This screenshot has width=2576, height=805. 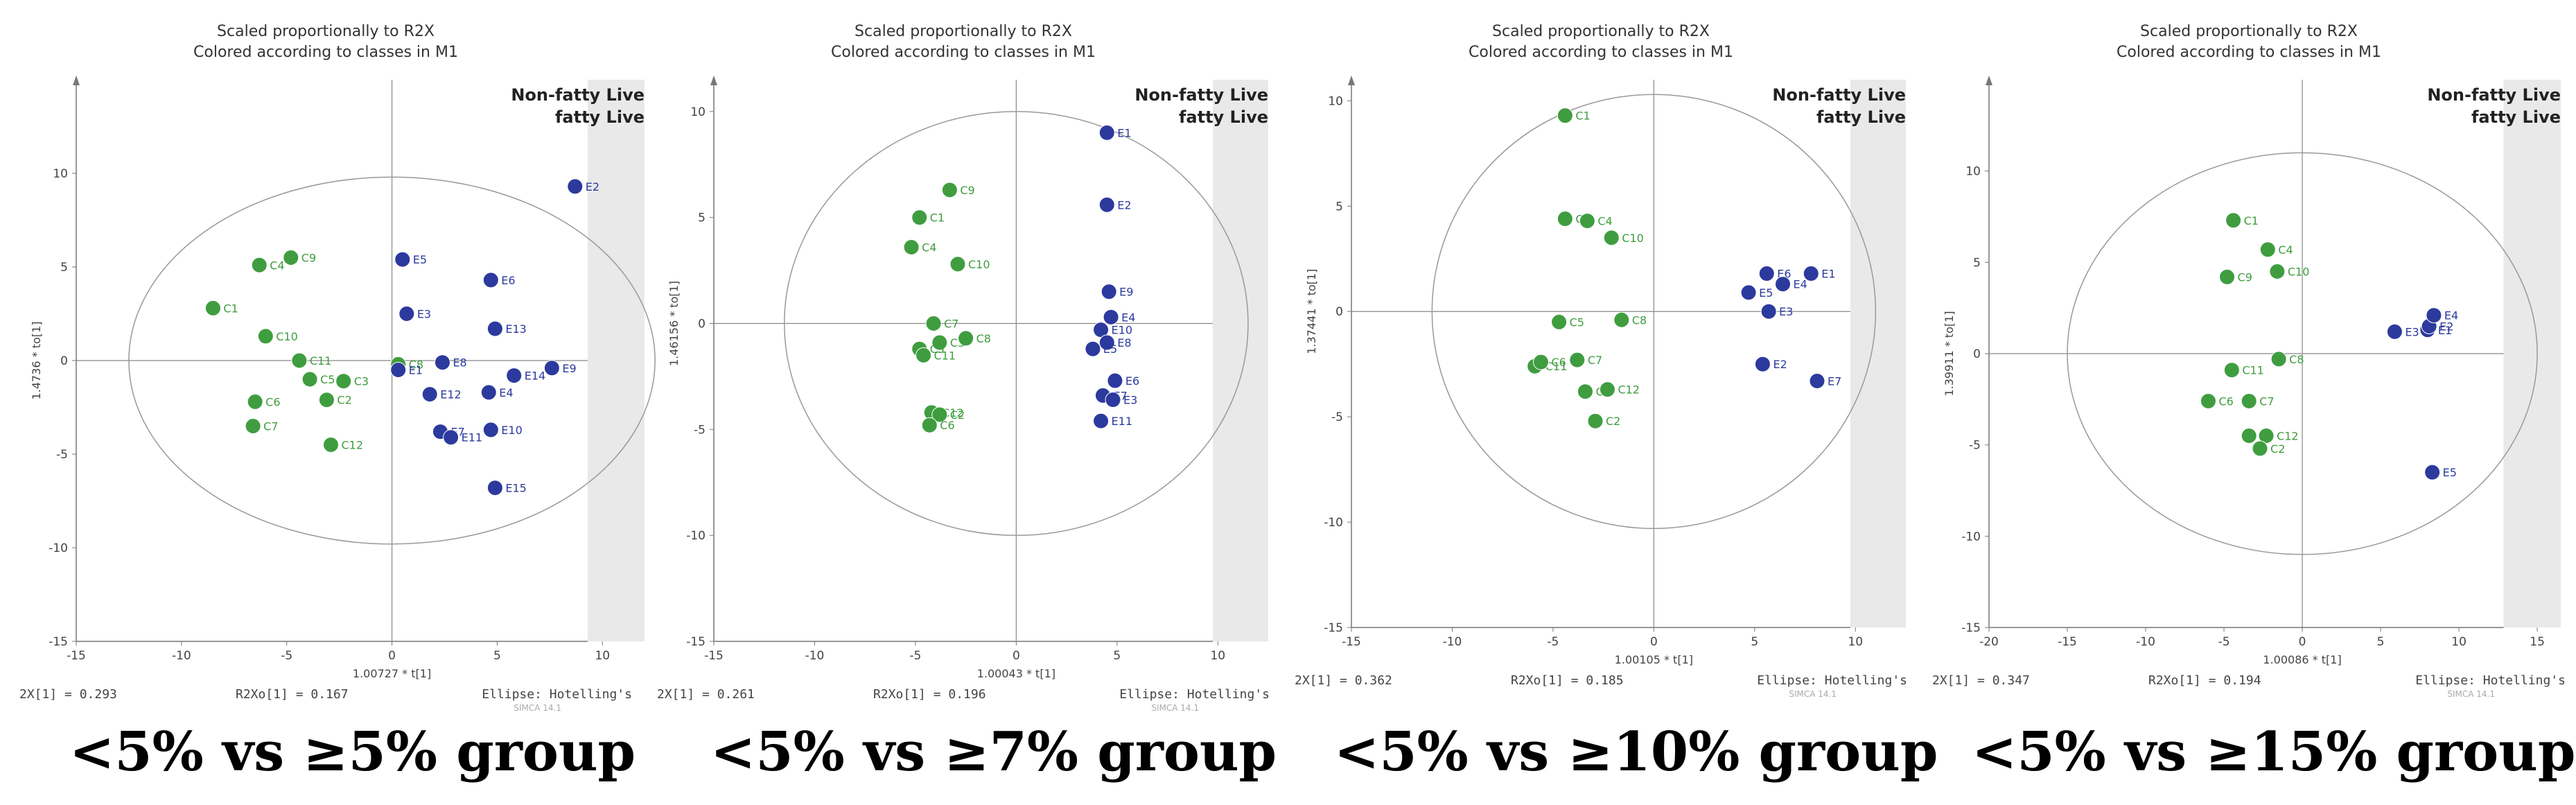 What do you see at coordinates (309, 379) in the screenshot?
I see `data-point-C5` at bounding box center [309, 379].